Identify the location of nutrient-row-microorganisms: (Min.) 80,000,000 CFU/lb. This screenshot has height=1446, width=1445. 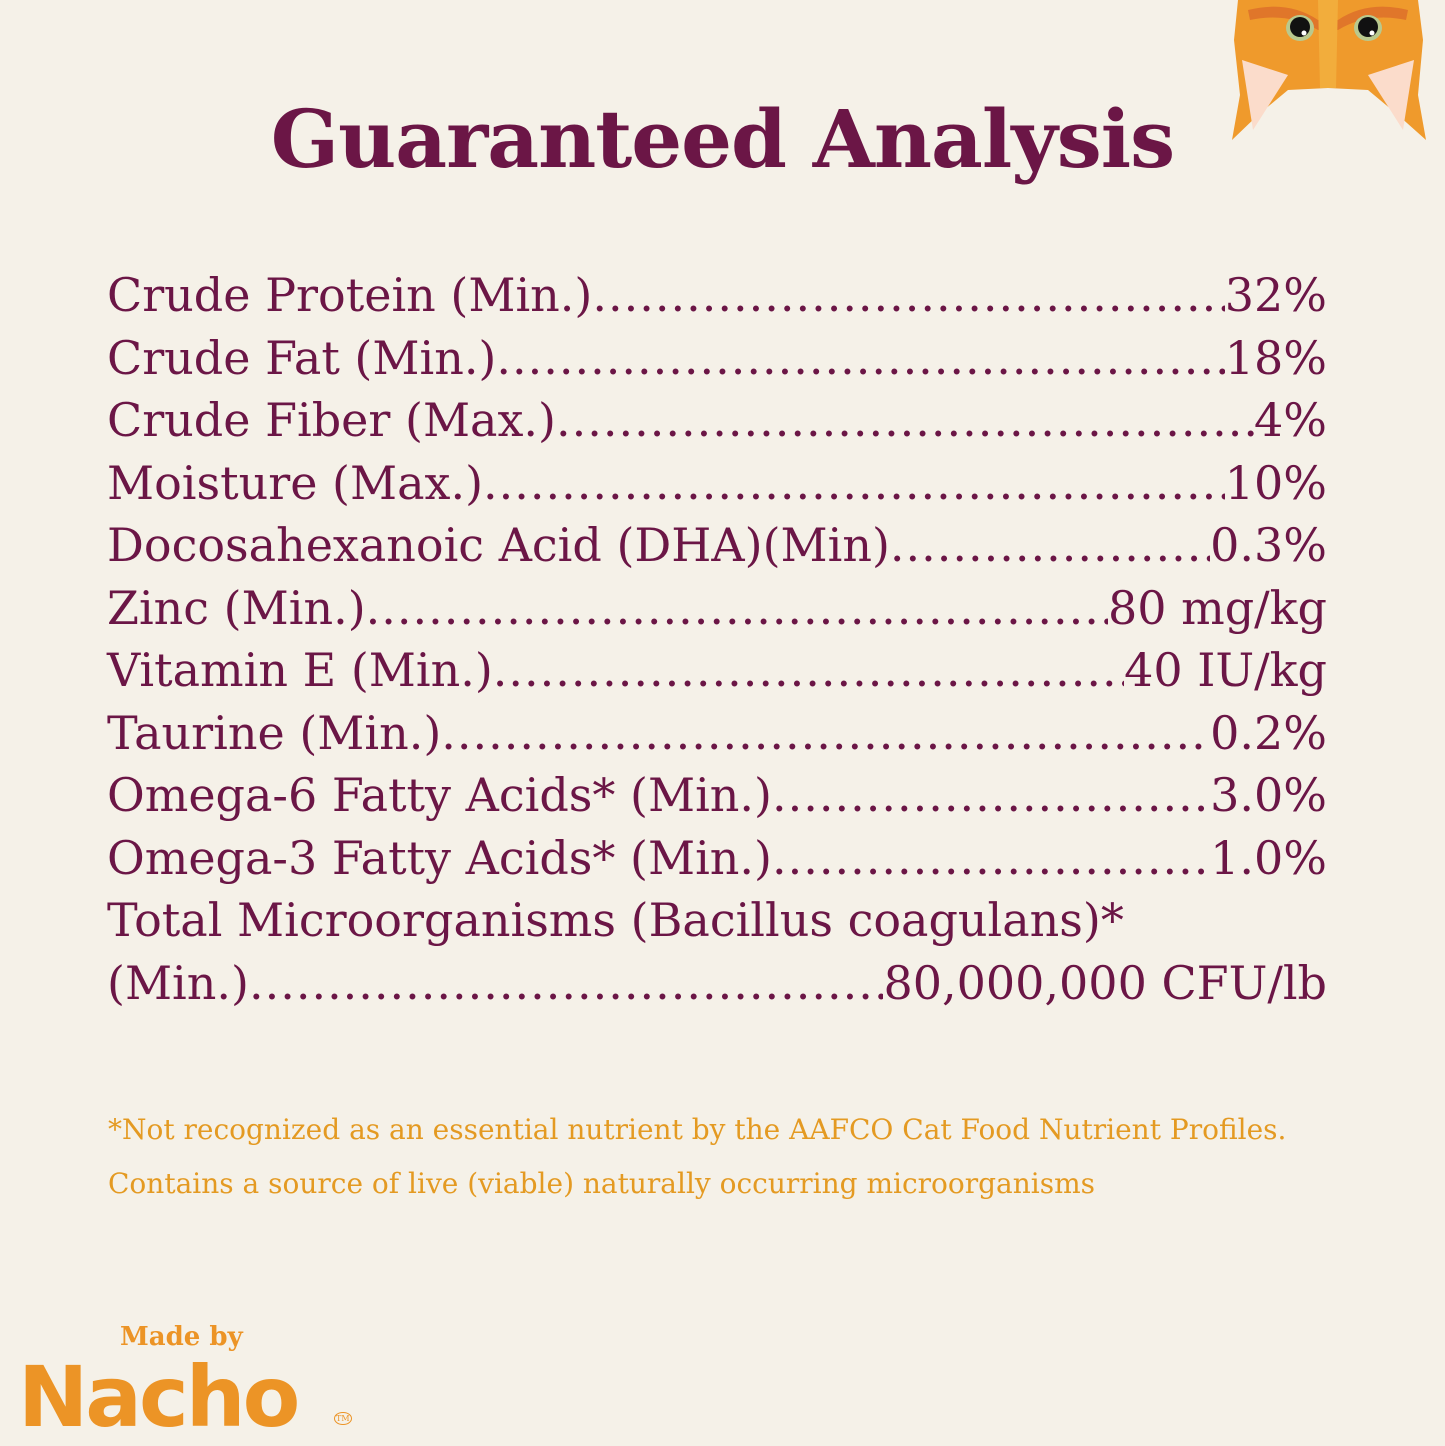
(717, 987).